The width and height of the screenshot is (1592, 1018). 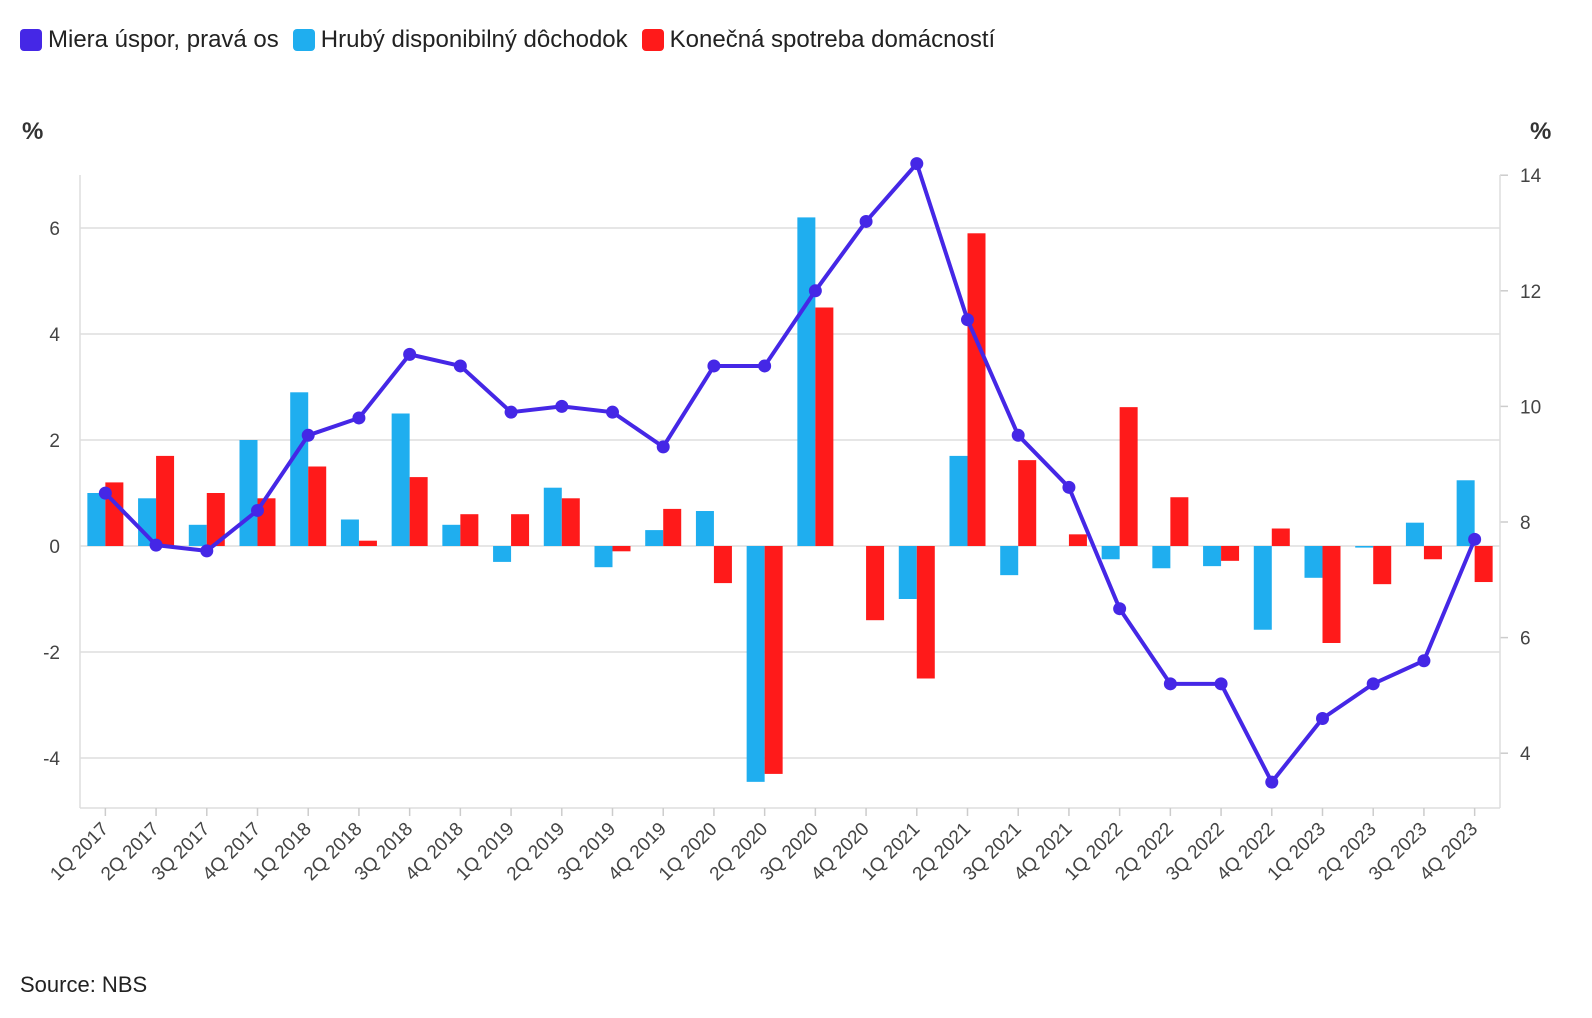 I want to click on right-axis-unit: %, so click(x=1541, y=131).